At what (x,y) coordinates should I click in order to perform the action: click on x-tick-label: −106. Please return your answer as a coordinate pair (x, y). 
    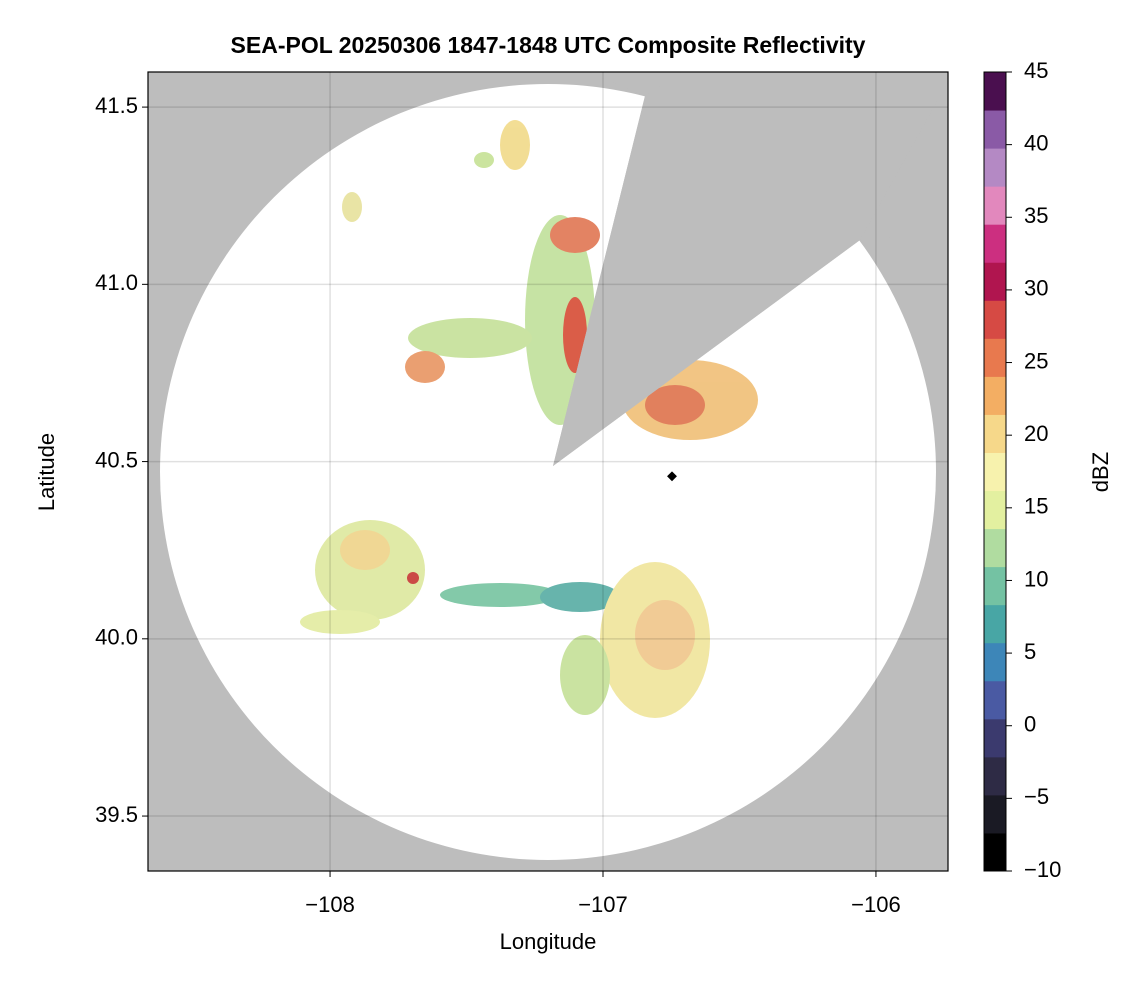
    Looking at the image, I should click on (876, 904).